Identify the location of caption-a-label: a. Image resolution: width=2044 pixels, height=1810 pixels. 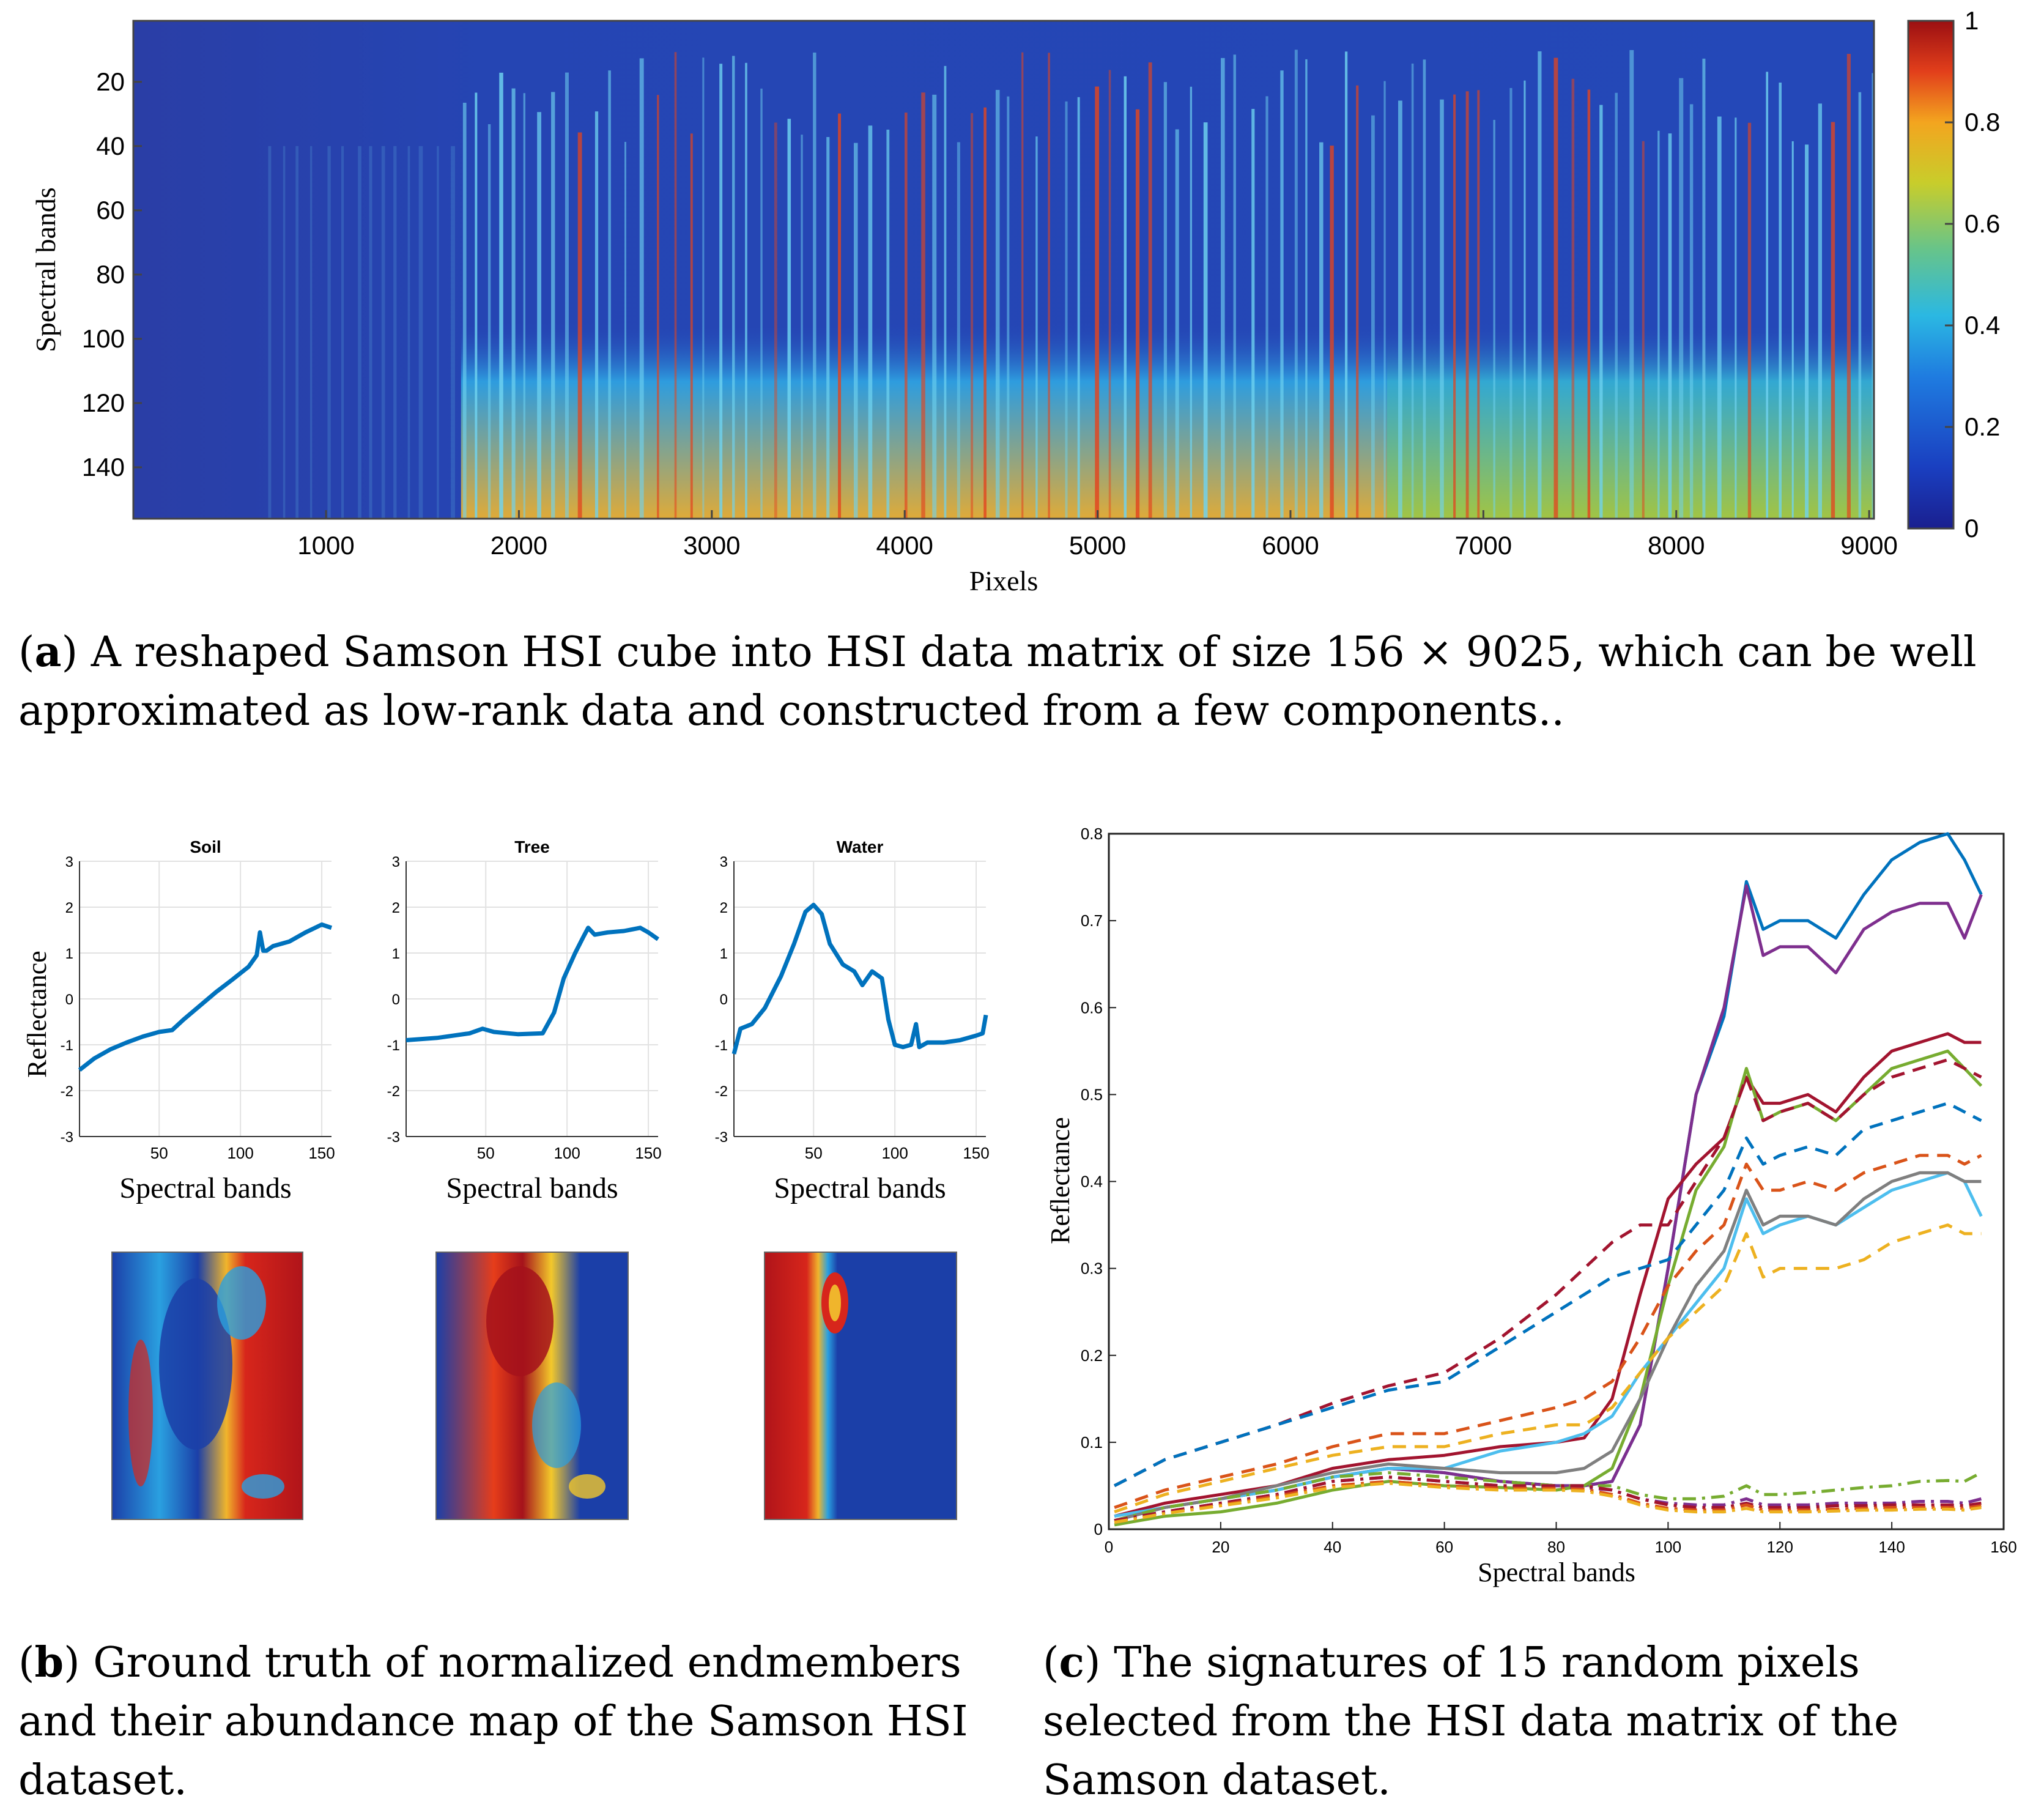
(48, 652).